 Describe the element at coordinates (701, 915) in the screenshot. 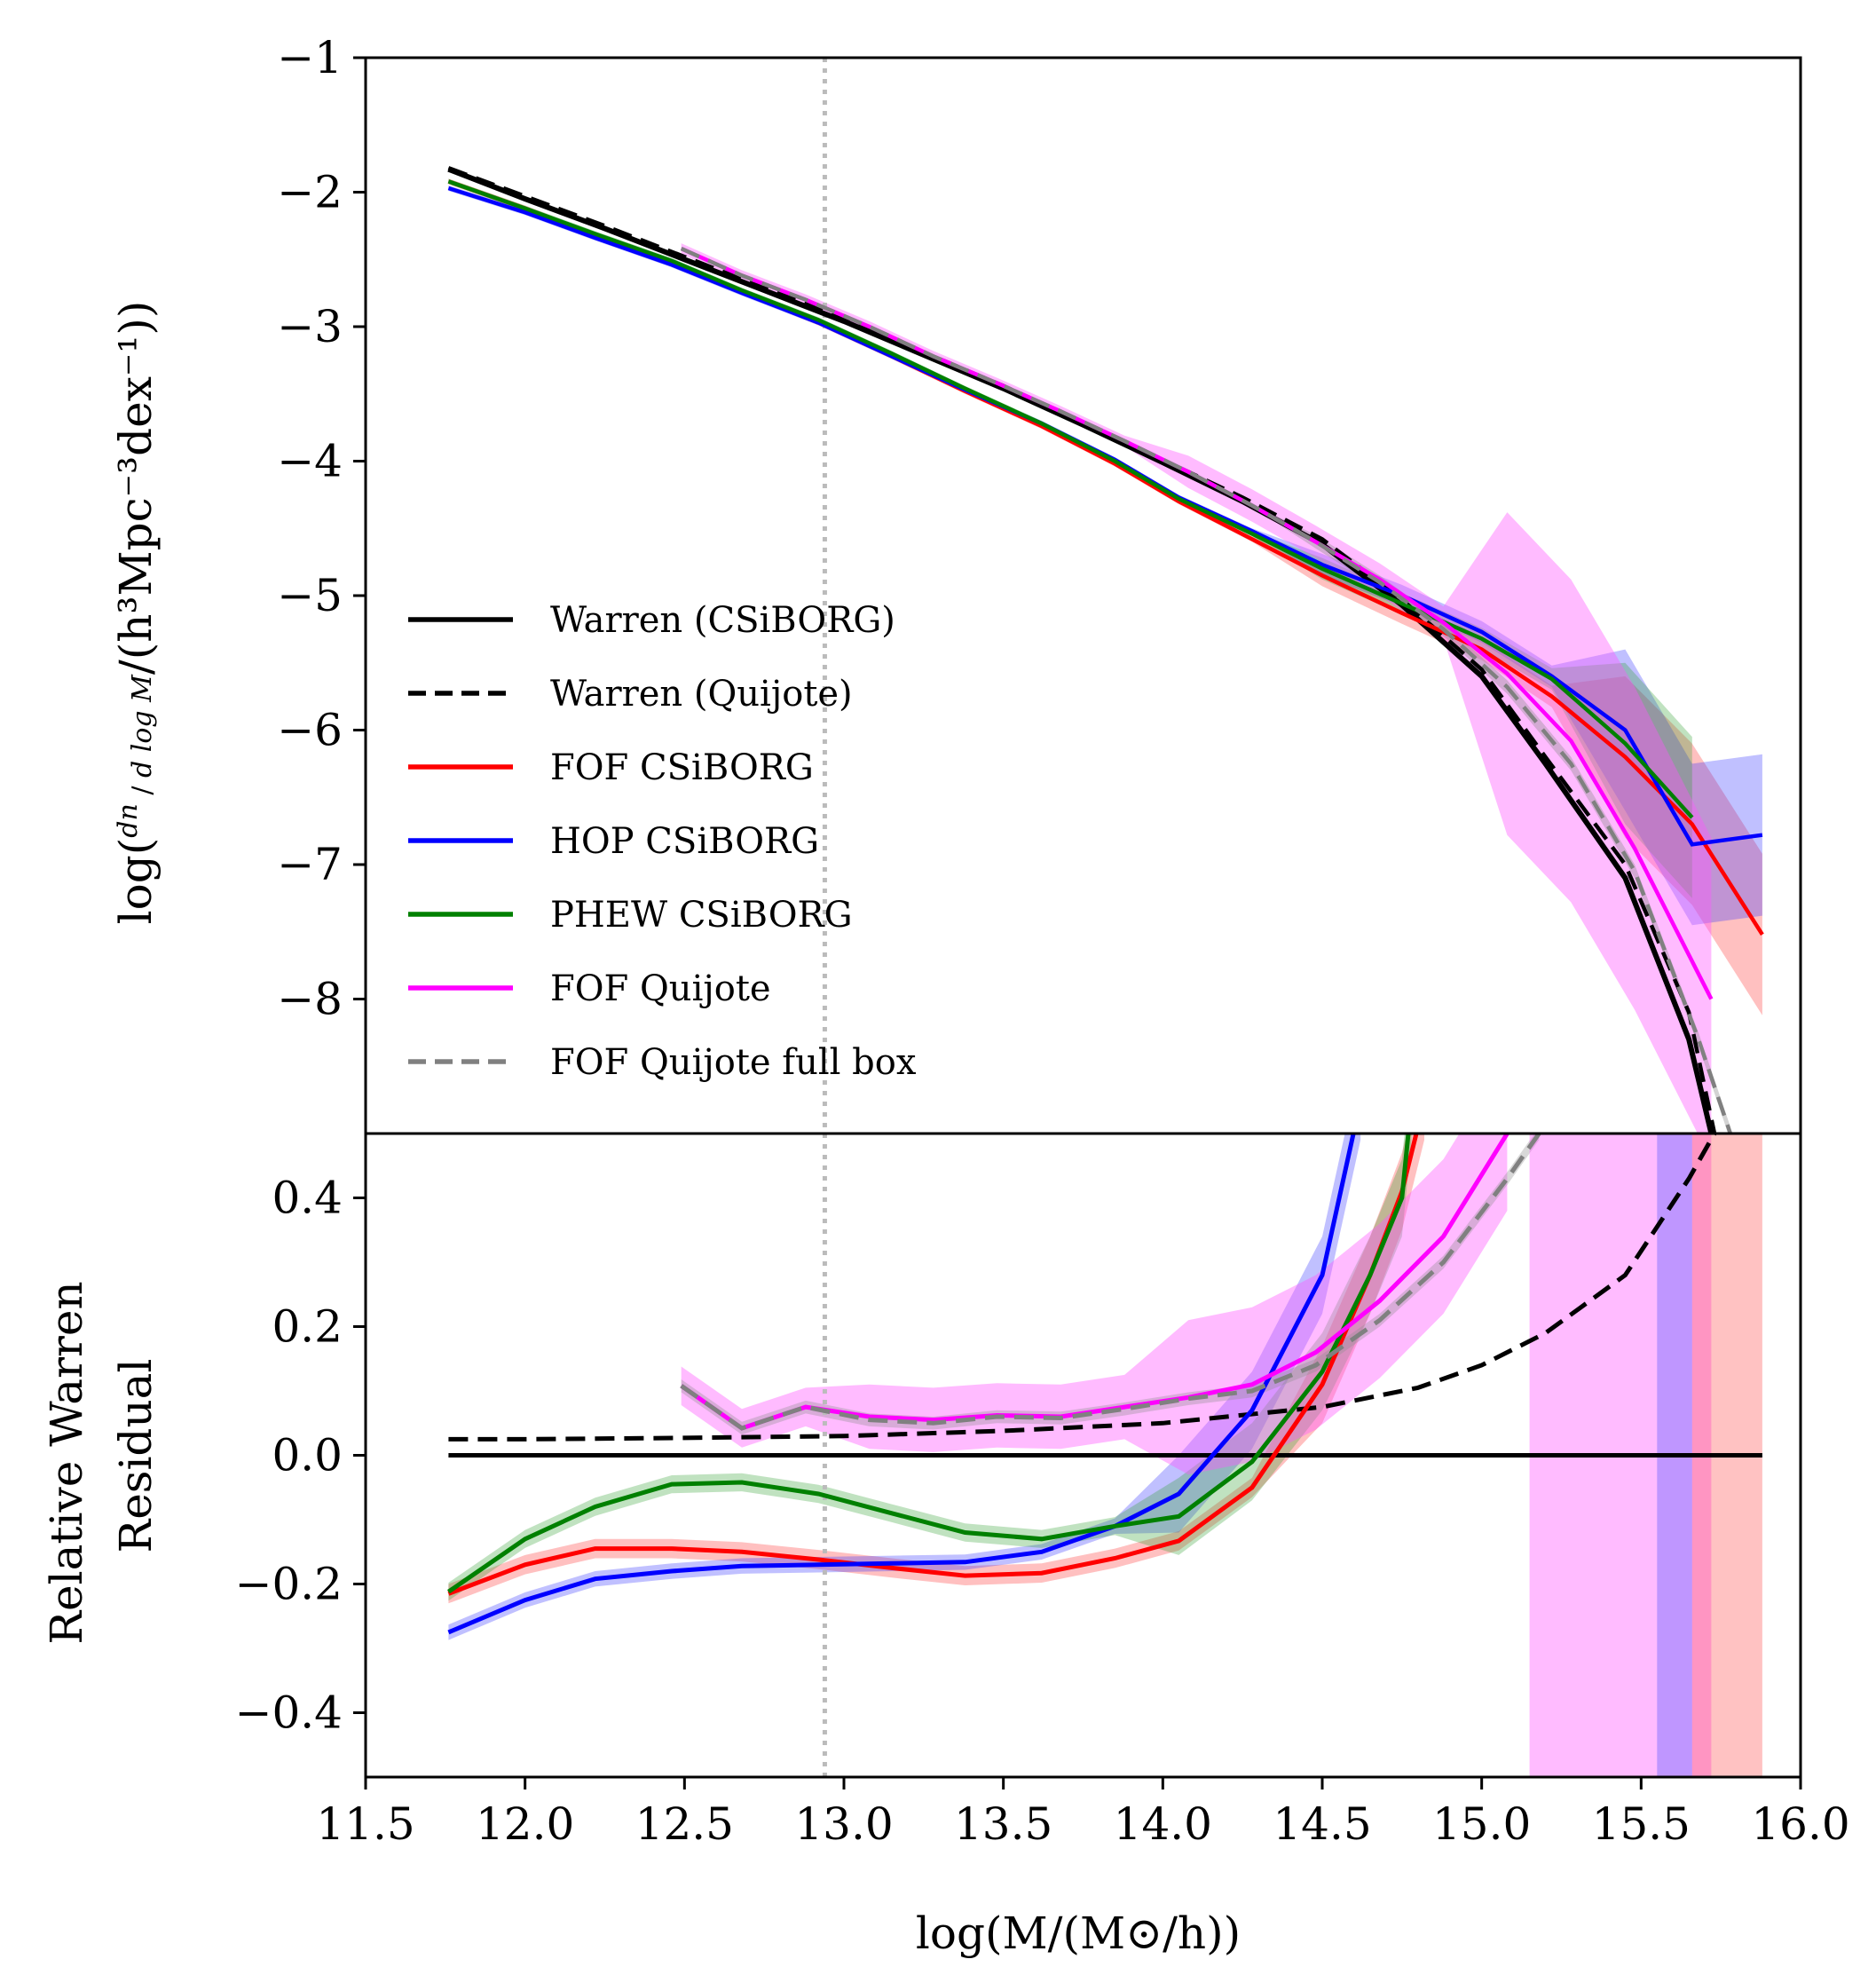

I see `legend-label-phew-csiborg: PHEW CSiBORG` at that location.